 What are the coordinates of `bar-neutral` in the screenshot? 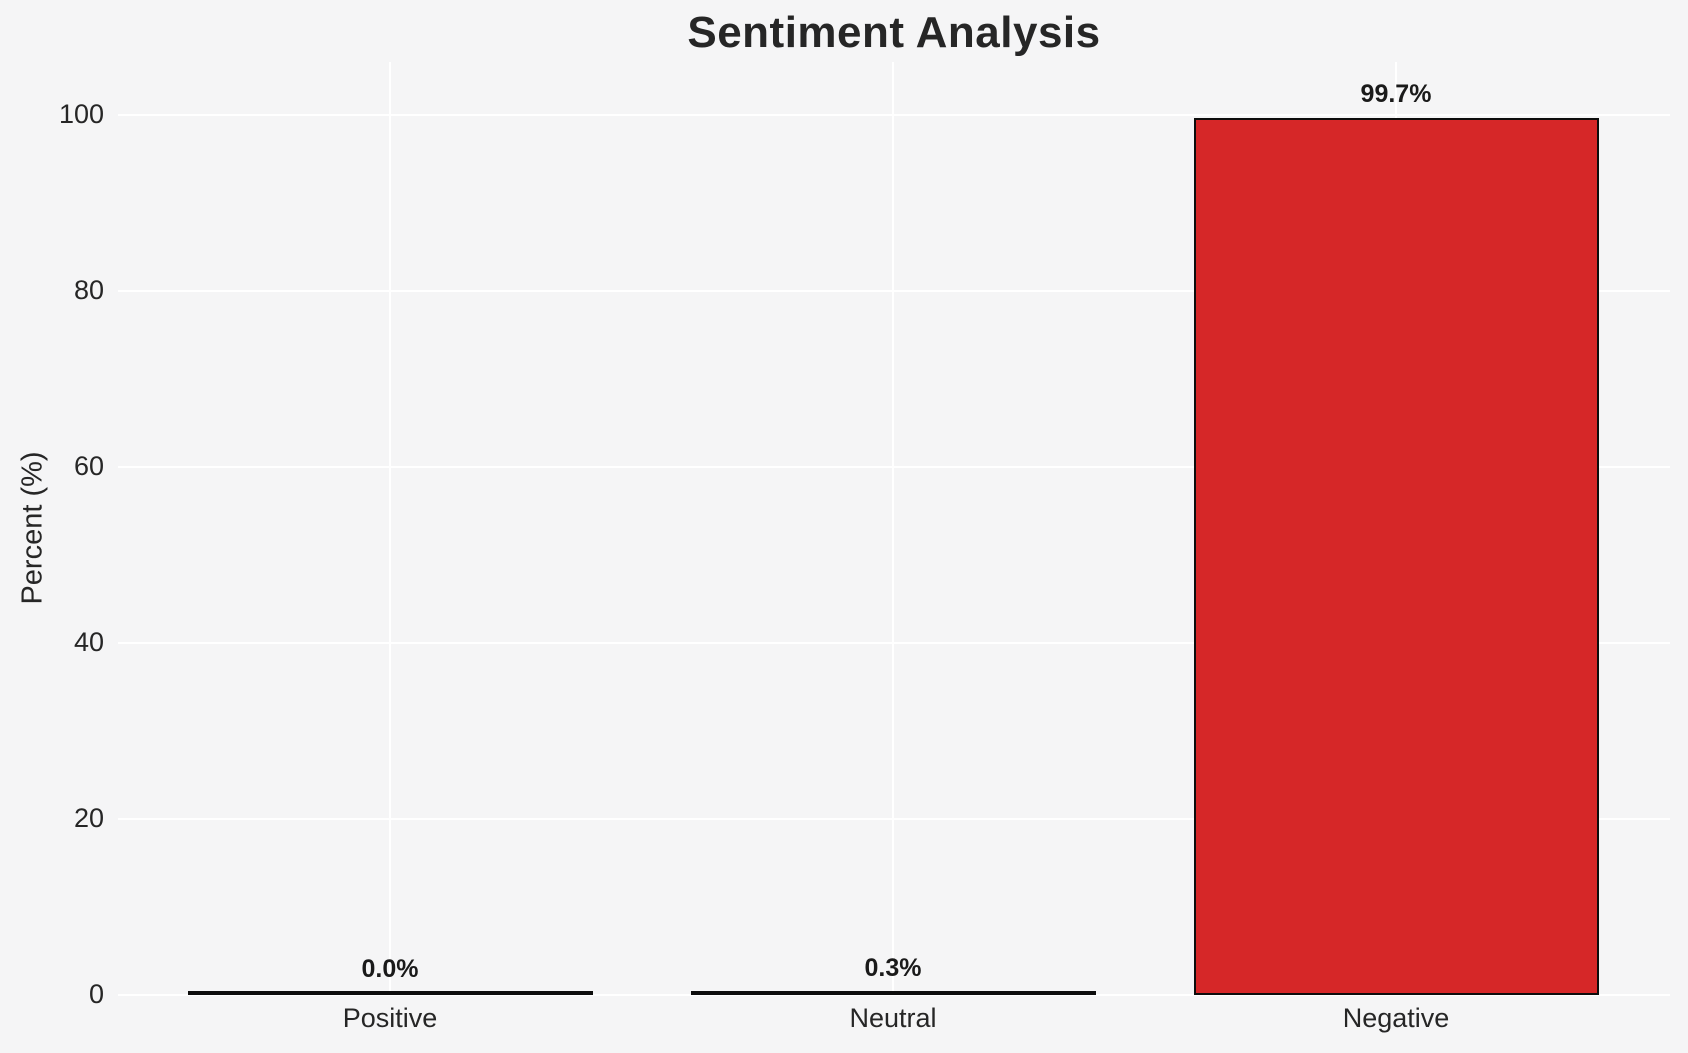 It's located at (893, 993).